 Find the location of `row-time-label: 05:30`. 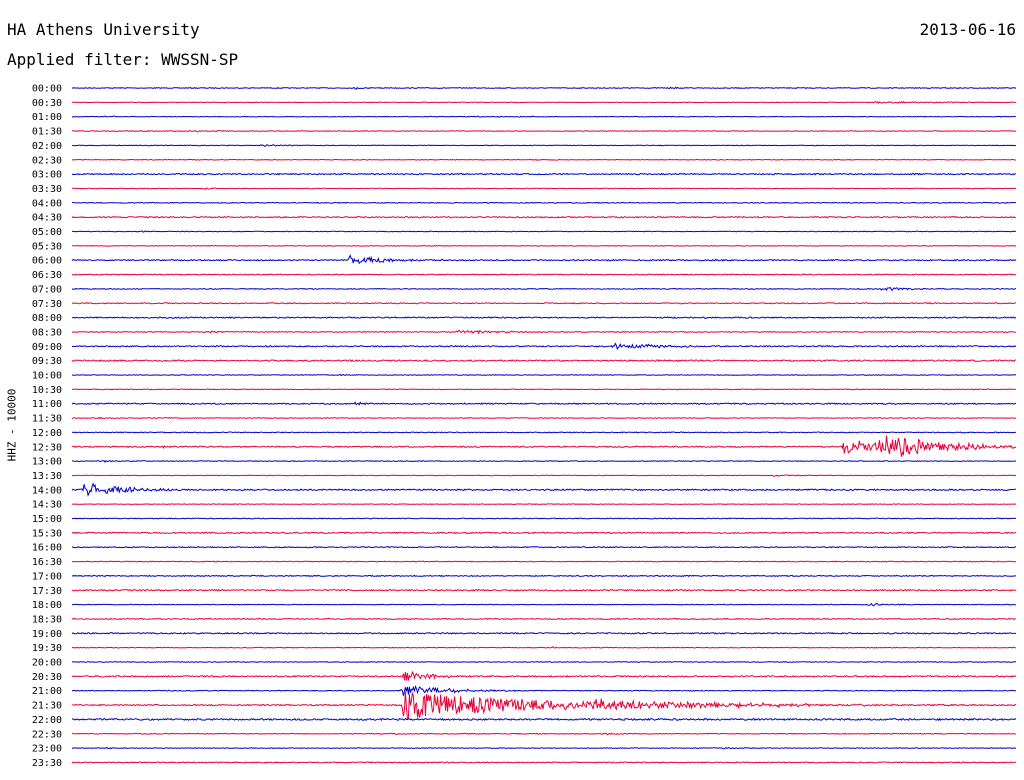

row-time-label: 05:30 is located at coordinates (47, 246).